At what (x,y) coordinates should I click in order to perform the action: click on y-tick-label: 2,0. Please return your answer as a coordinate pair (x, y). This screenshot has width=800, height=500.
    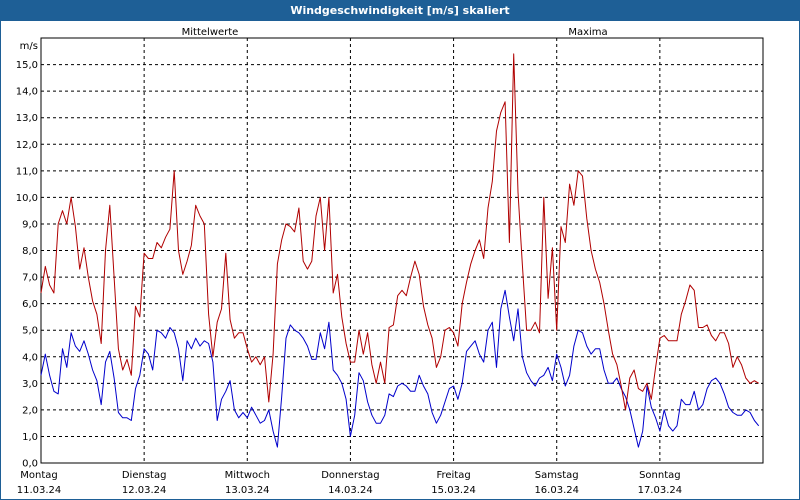
    Looking at the image, I should click on (30, 410).